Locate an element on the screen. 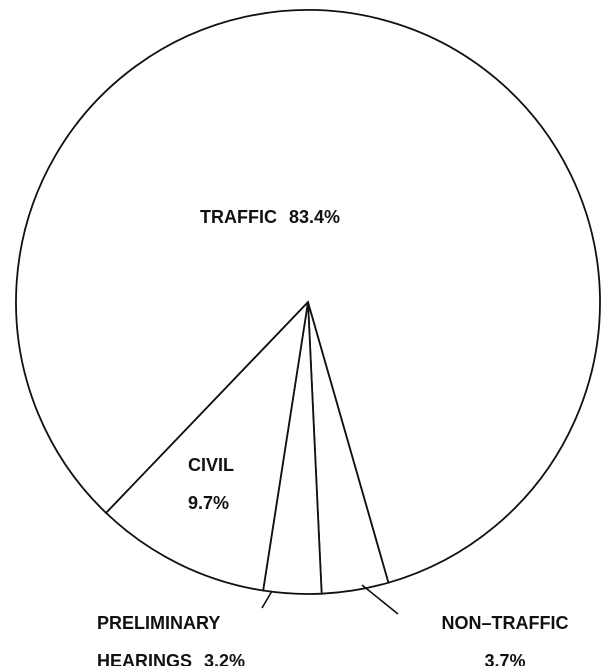 Image resolution: width=610 pixels, height=666 pixels. value-label: 3.2% is located at coordinates (225, 658).